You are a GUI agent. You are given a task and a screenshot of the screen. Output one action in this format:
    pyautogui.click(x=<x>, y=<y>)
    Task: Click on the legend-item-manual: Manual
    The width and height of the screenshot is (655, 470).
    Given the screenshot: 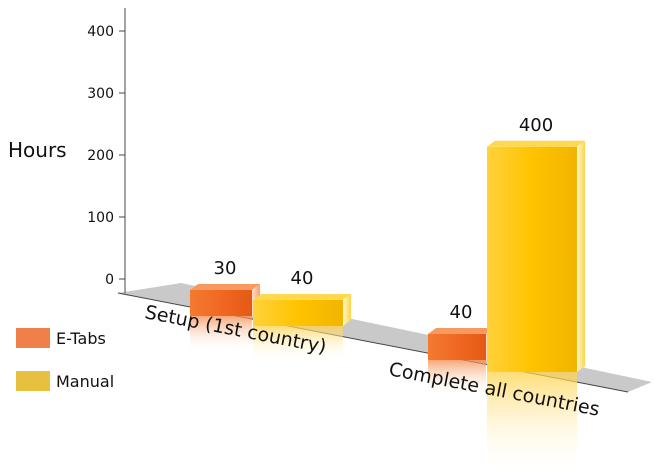 What is the action you would take?
    pyautogui.click(x=65, y=381)
    